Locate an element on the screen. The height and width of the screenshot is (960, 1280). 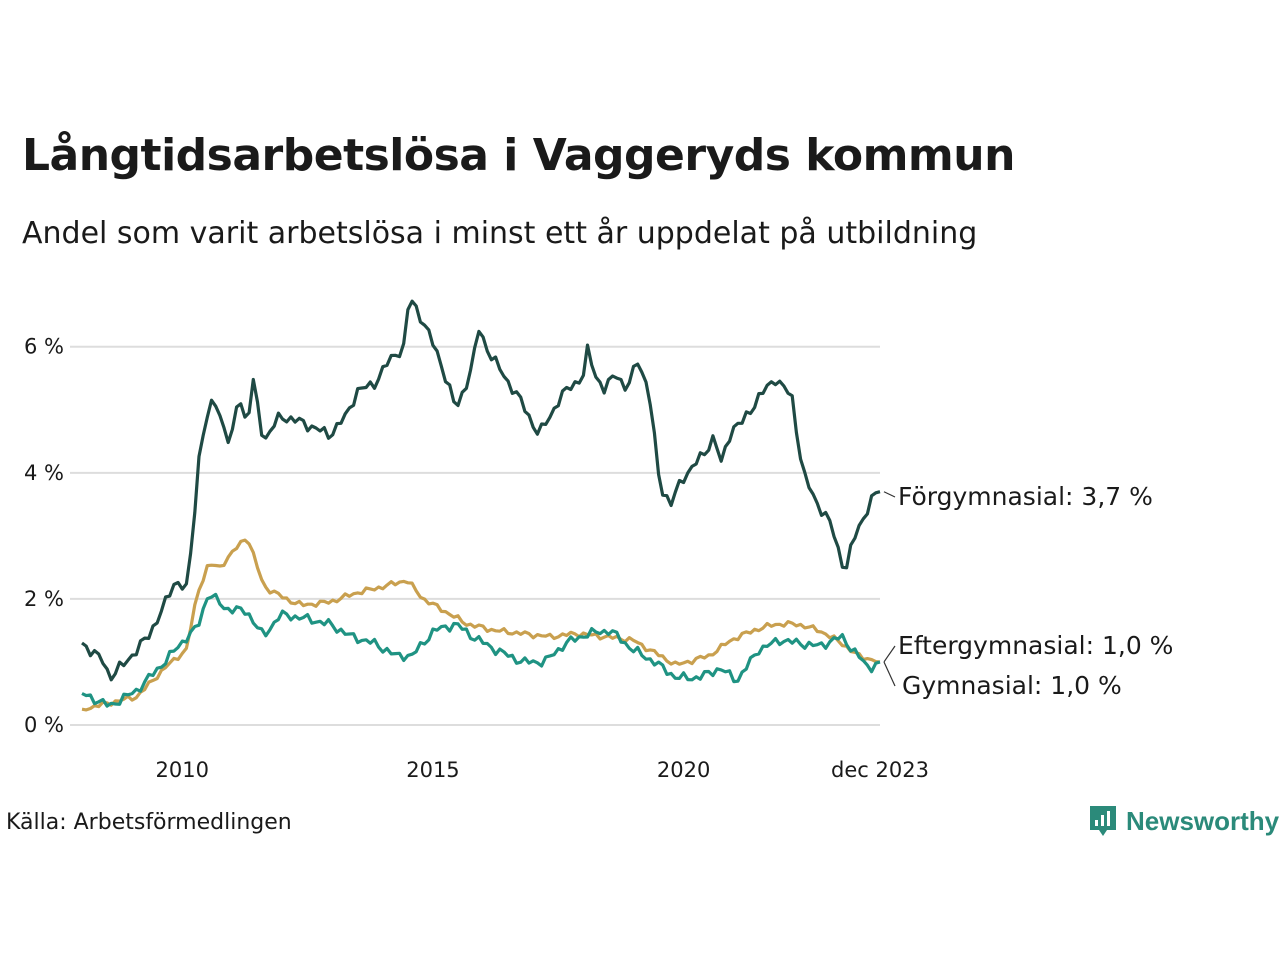
x-tick-label: 2020 is located at coordinates (683, 770).